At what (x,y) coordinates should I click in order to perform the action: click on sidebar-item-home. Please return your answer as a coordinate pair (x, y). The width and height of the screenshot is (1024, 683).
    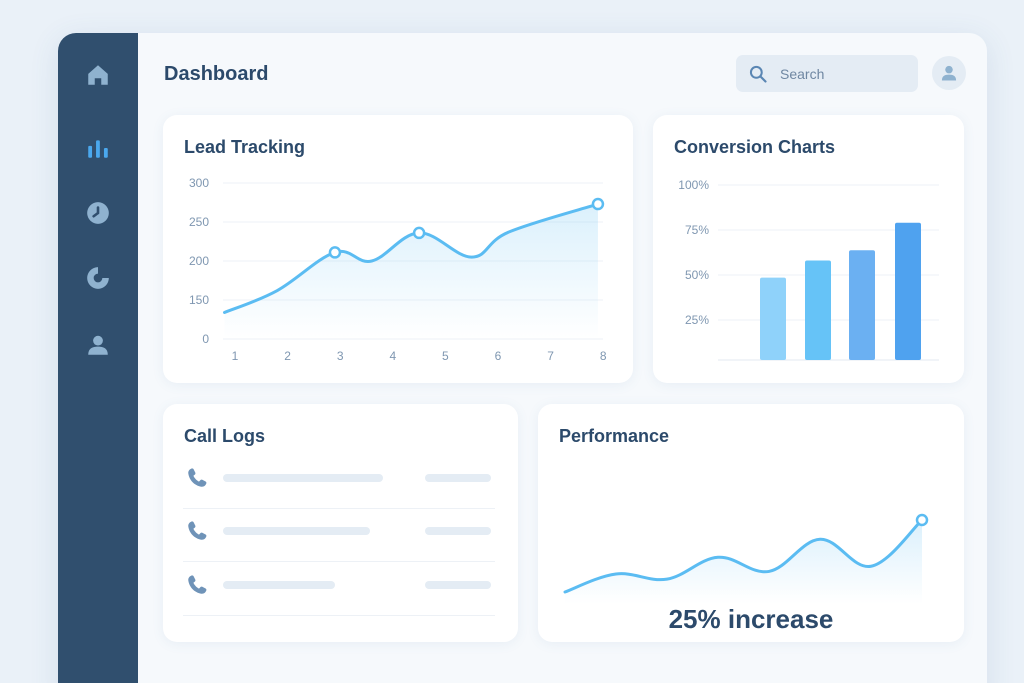
    Looking at the image, I should click on (98, 75).